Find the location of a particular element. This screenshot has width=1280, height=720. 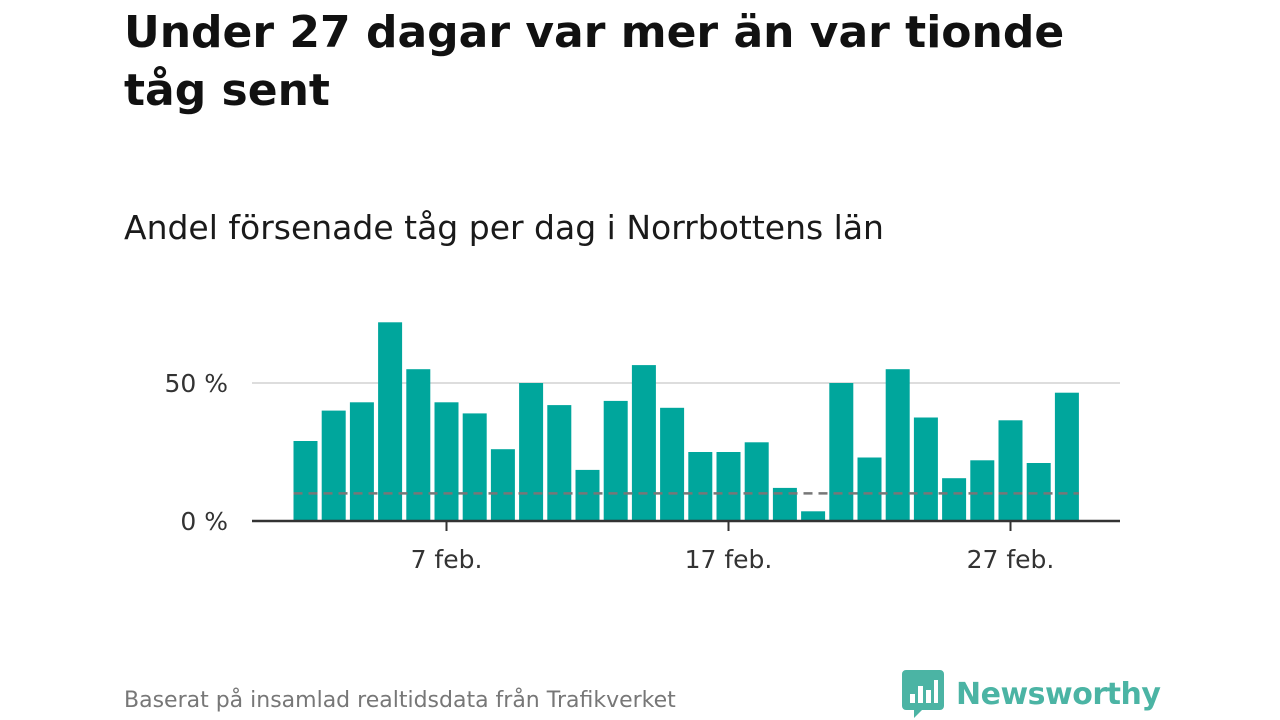

x-tick-label: 27 feb. is located at coordinates (1011, 559).